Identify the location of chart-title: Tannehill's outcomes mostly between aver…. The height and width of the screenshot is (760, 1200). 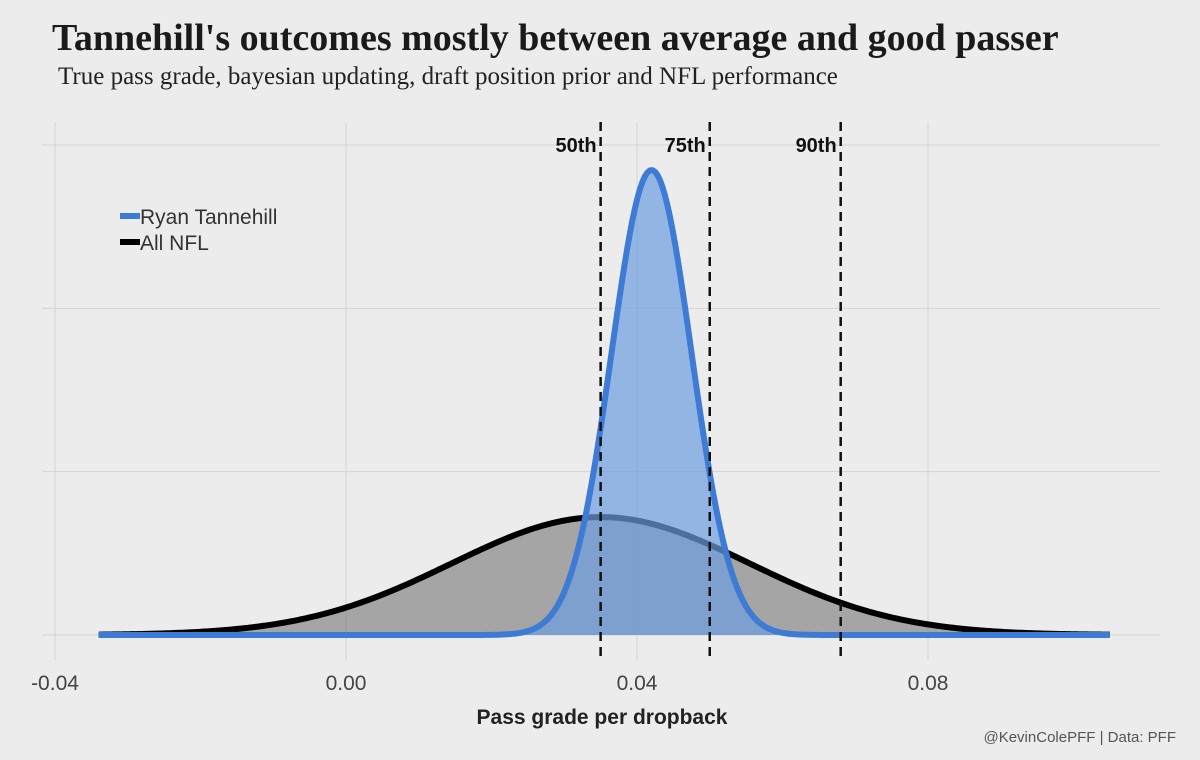
(555, 38).